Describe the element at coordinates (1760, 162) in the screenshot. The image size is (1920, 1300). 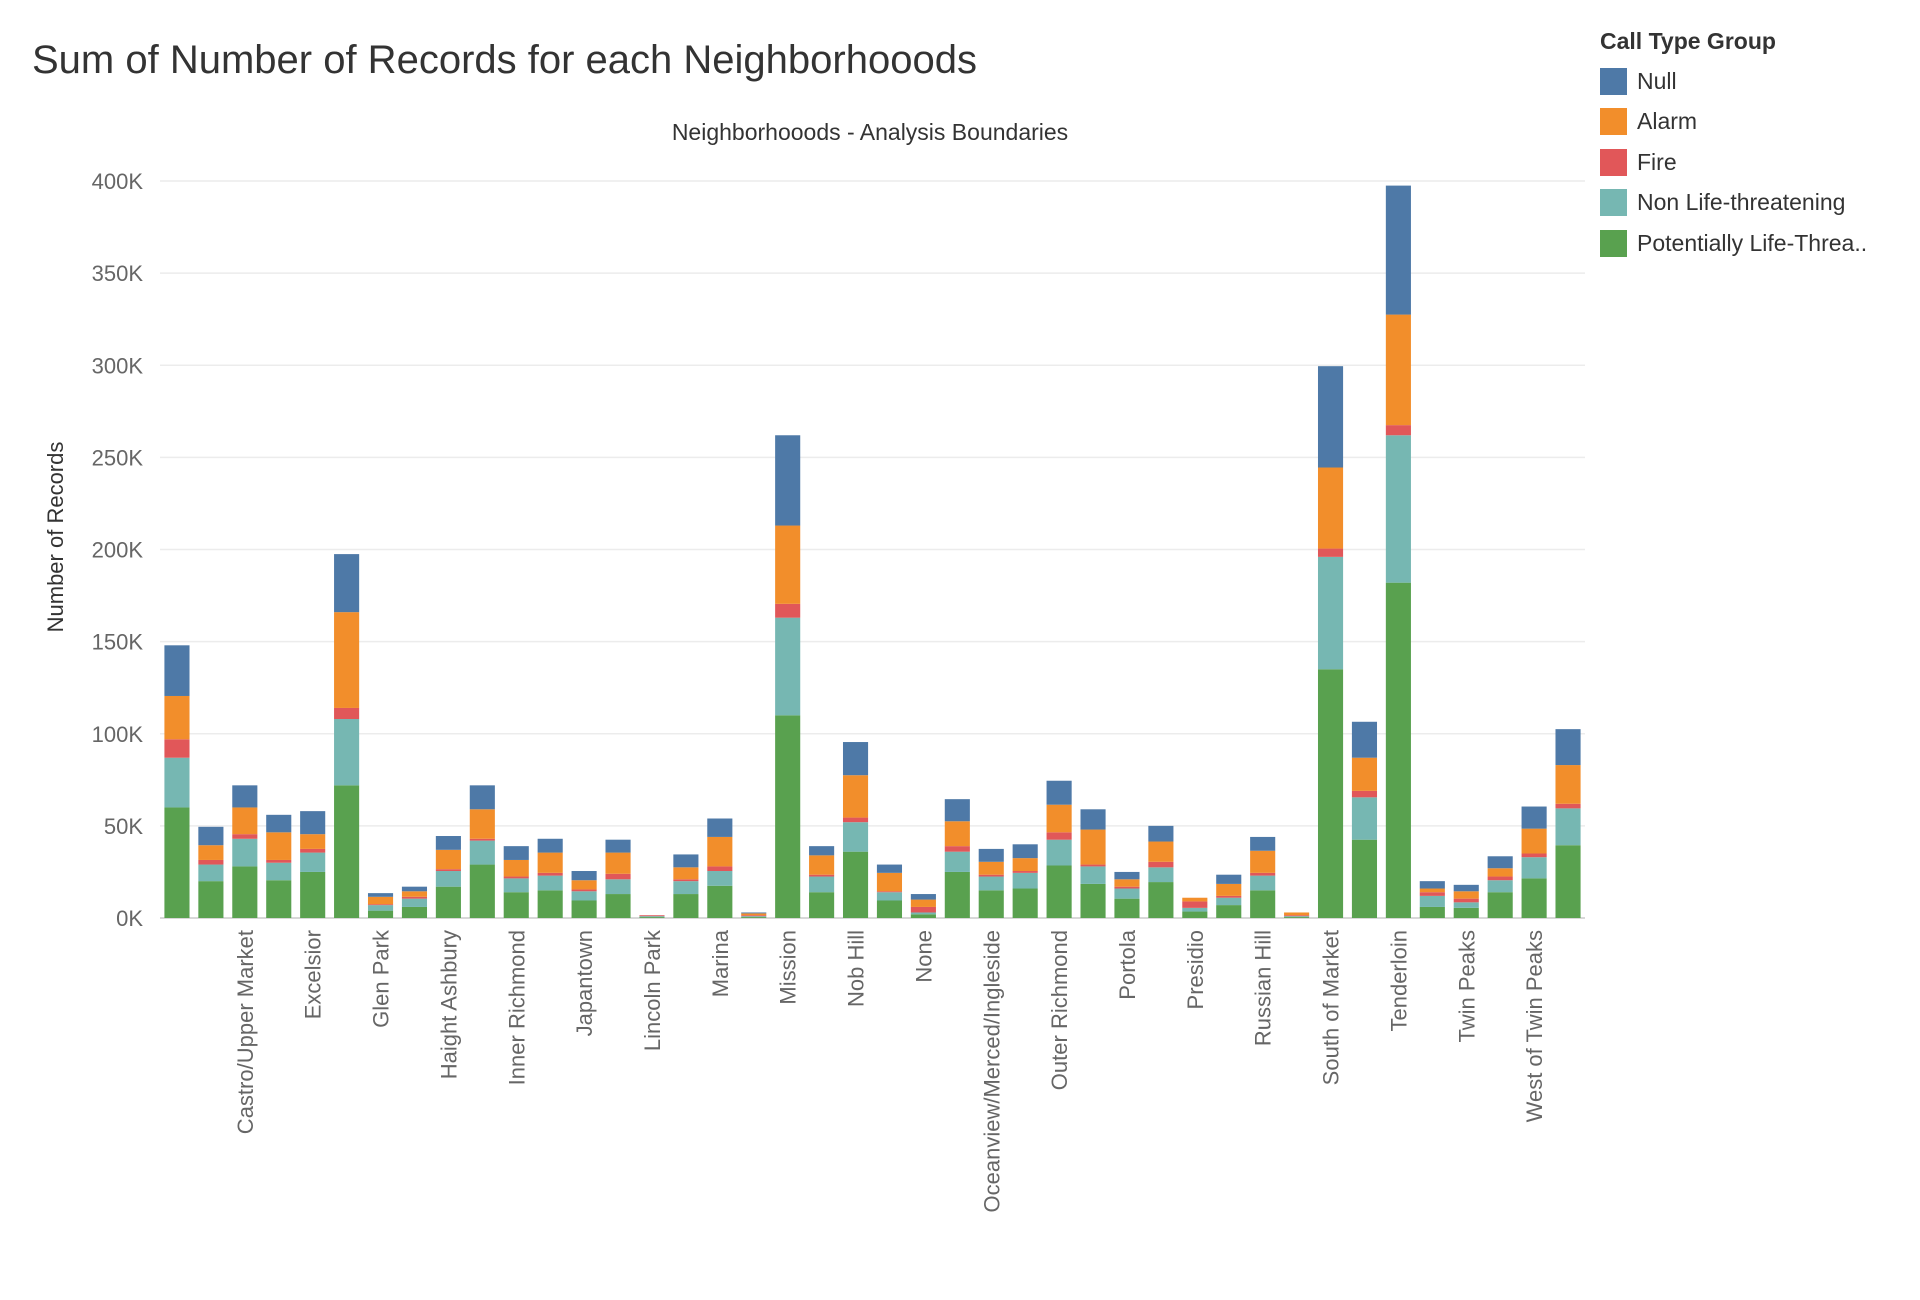
I see `legend-item-fire: Fire` at that location.